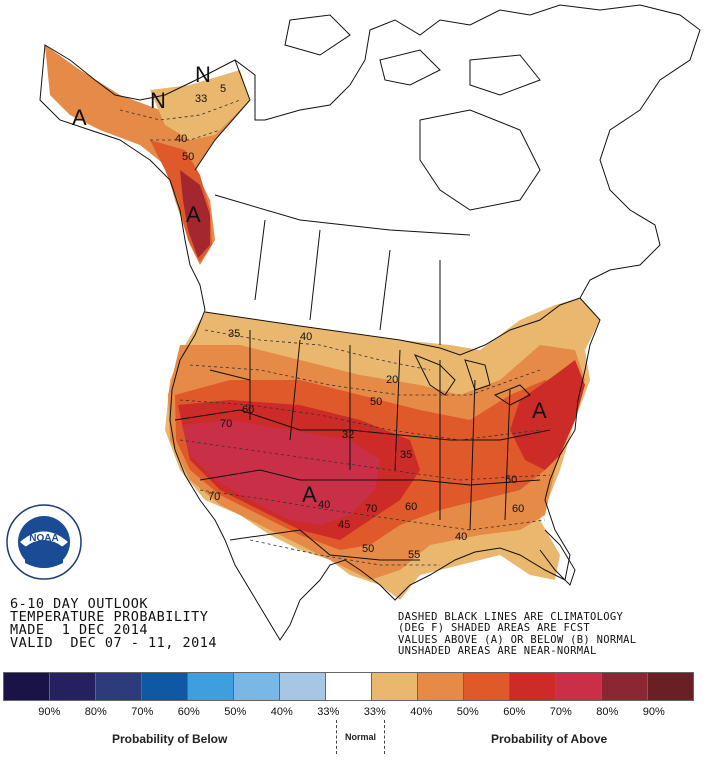 This screenshot has height=760, width=719. Describe the element at coordinates (109, 617) in the screenshot. I see `title-line-2: TEMPERATURE PROBABILITY` at that location.